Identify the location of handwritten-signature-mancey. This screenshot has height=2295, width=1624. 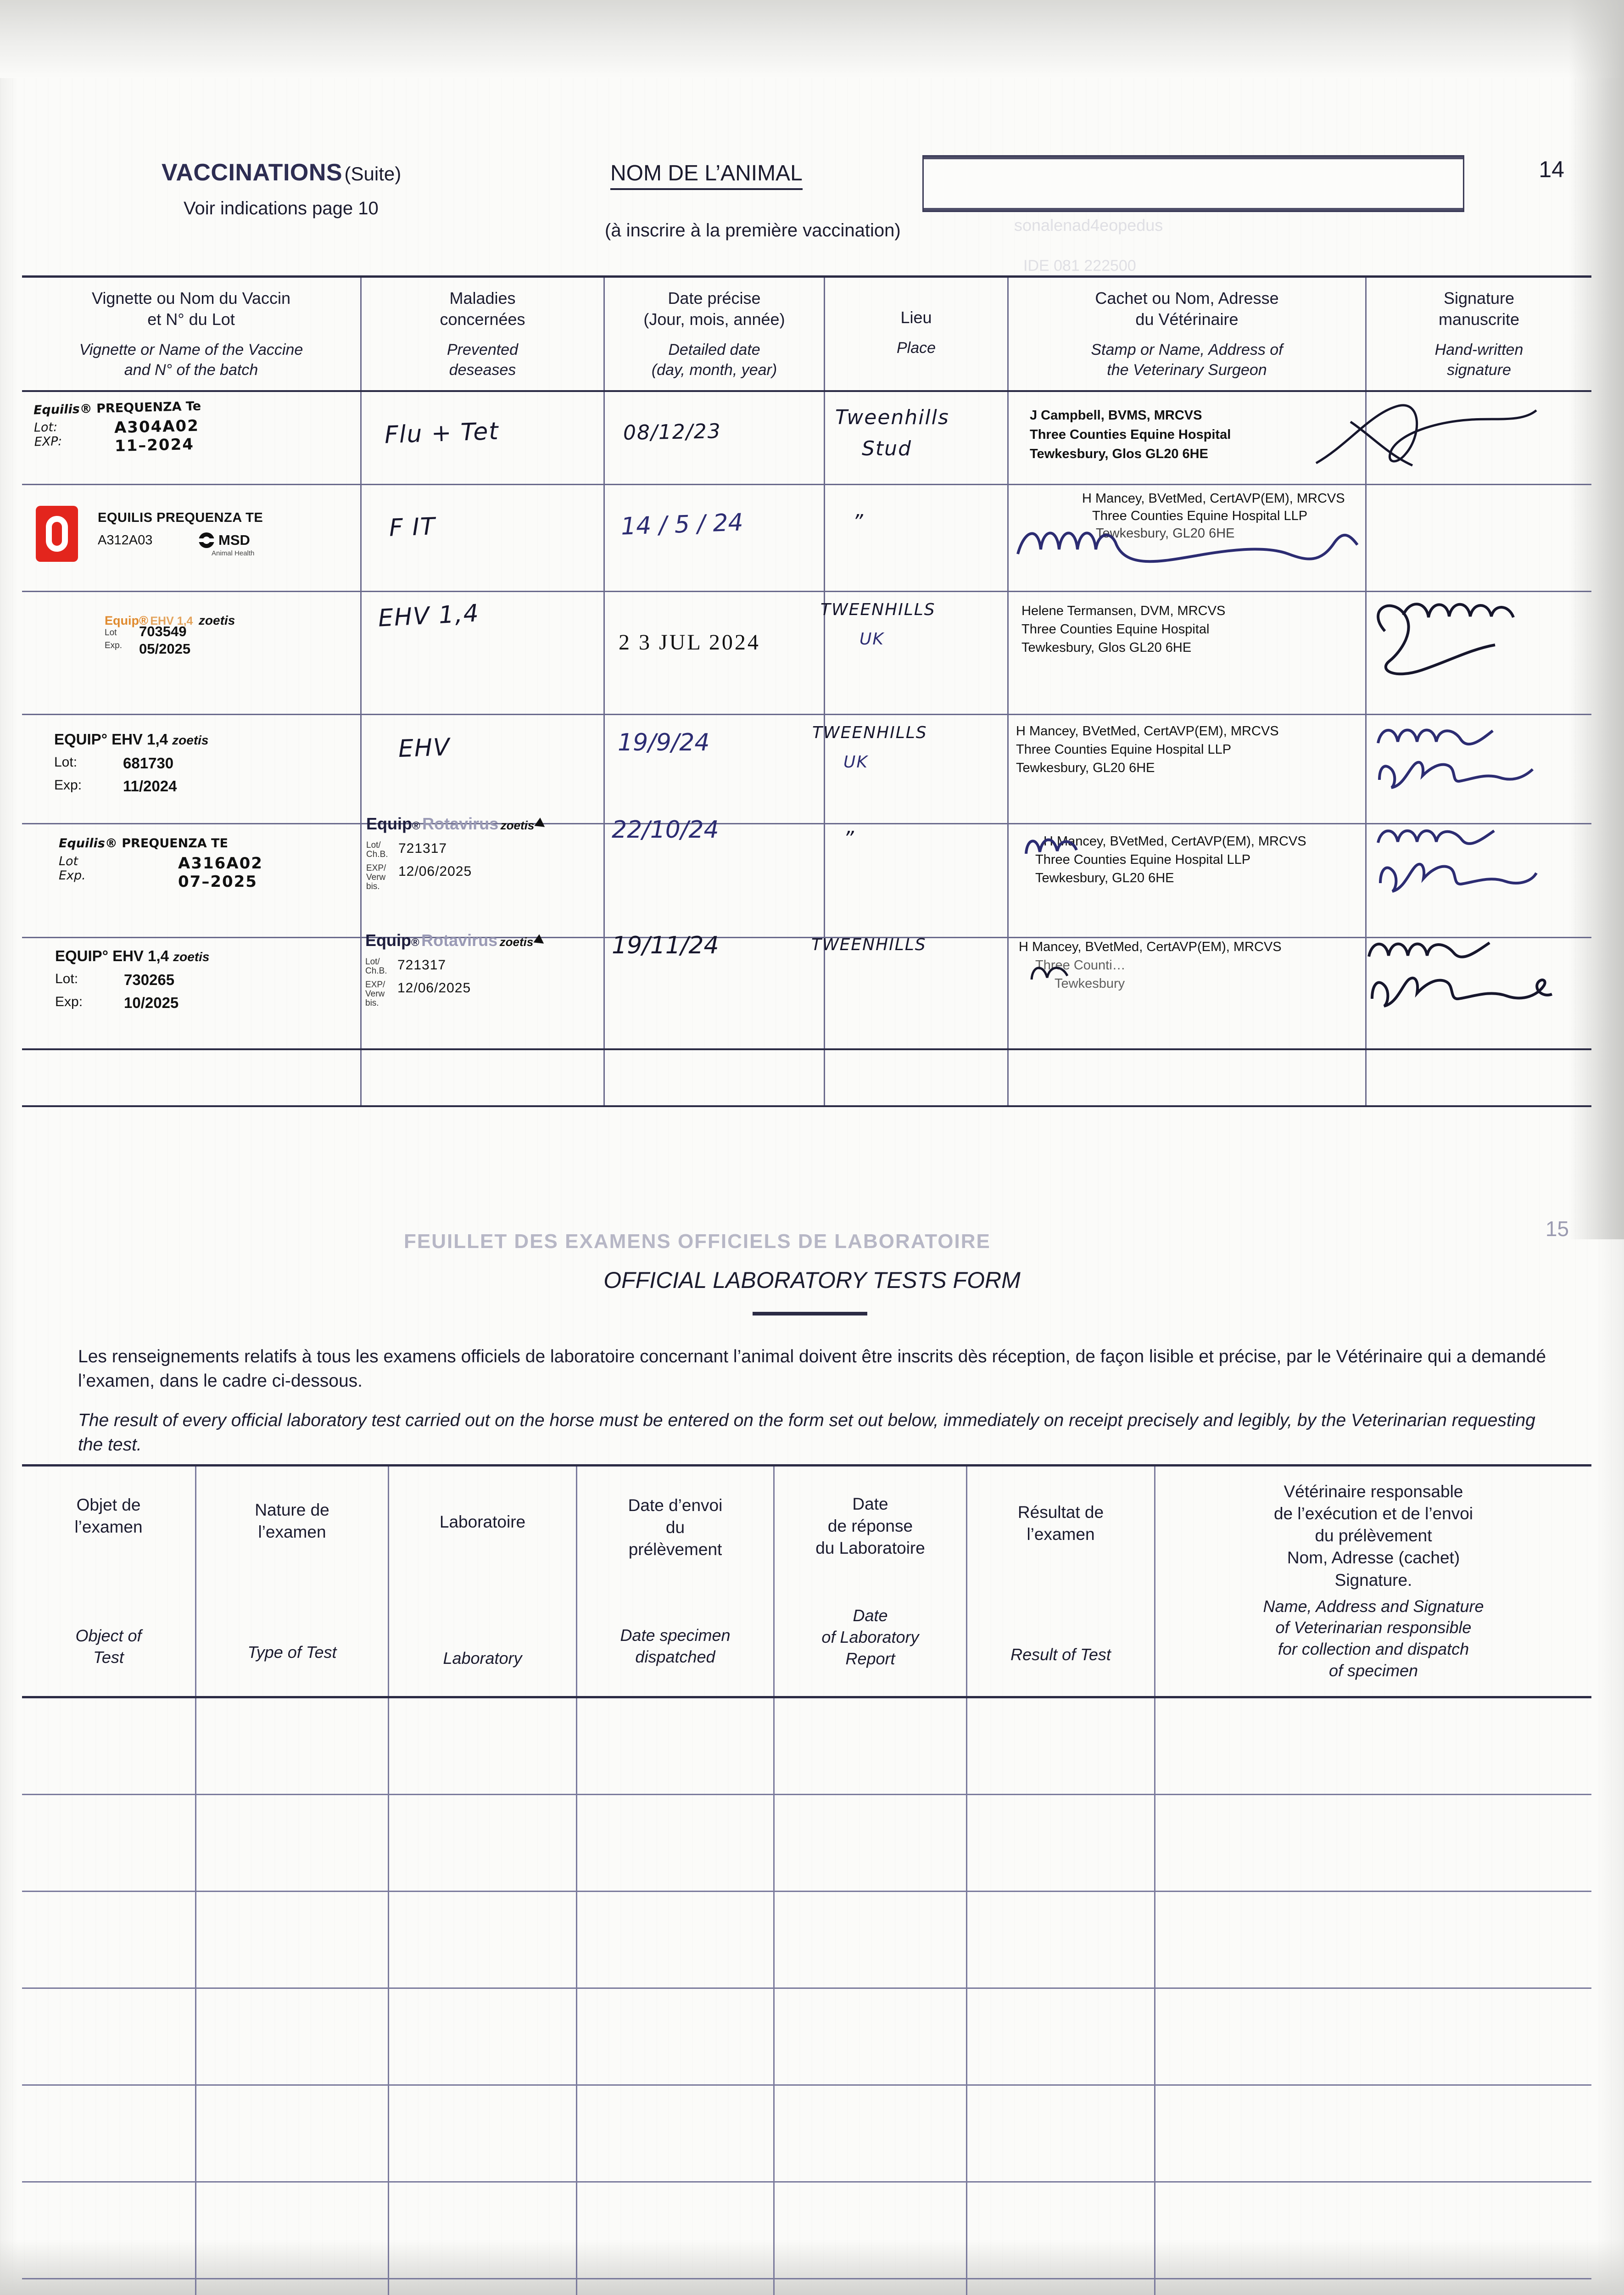
(1460, 974).